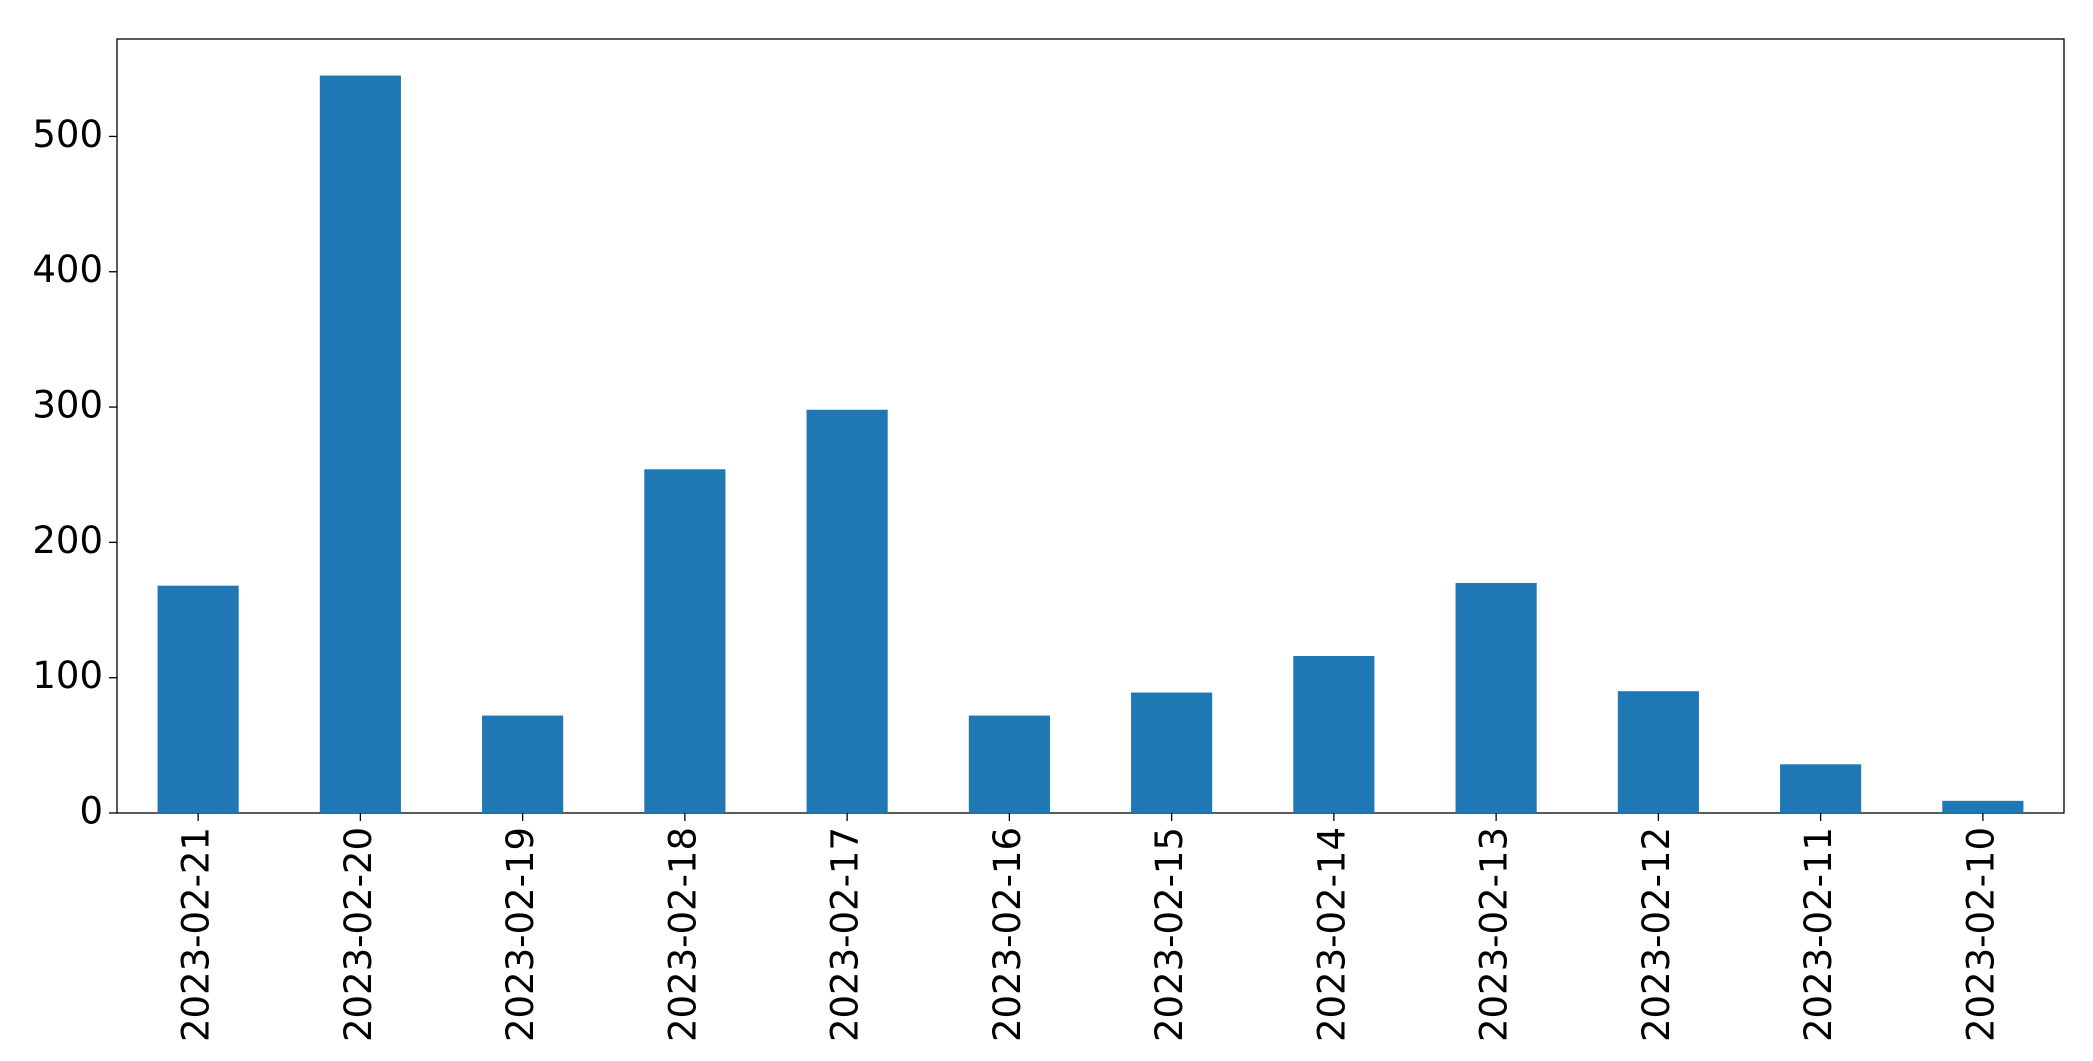 This screenshot has width=2093, height=1061. What do you see at coordinates (845, 934) in the screenshot?
I see `x-tick-label: 2023-02-17` at bounding box center [845, 934].